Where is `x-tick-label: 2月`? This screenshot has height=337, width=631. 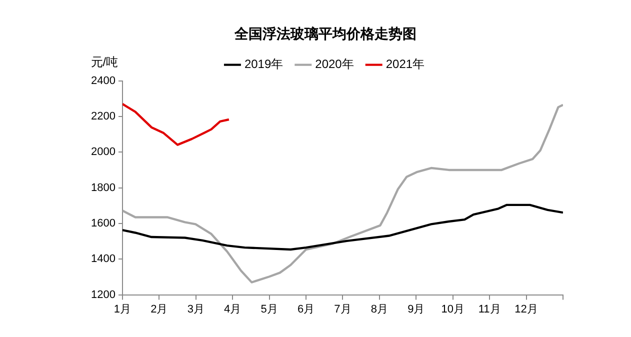 x-tick-label: 2月 is located at coordinates (159, 309).